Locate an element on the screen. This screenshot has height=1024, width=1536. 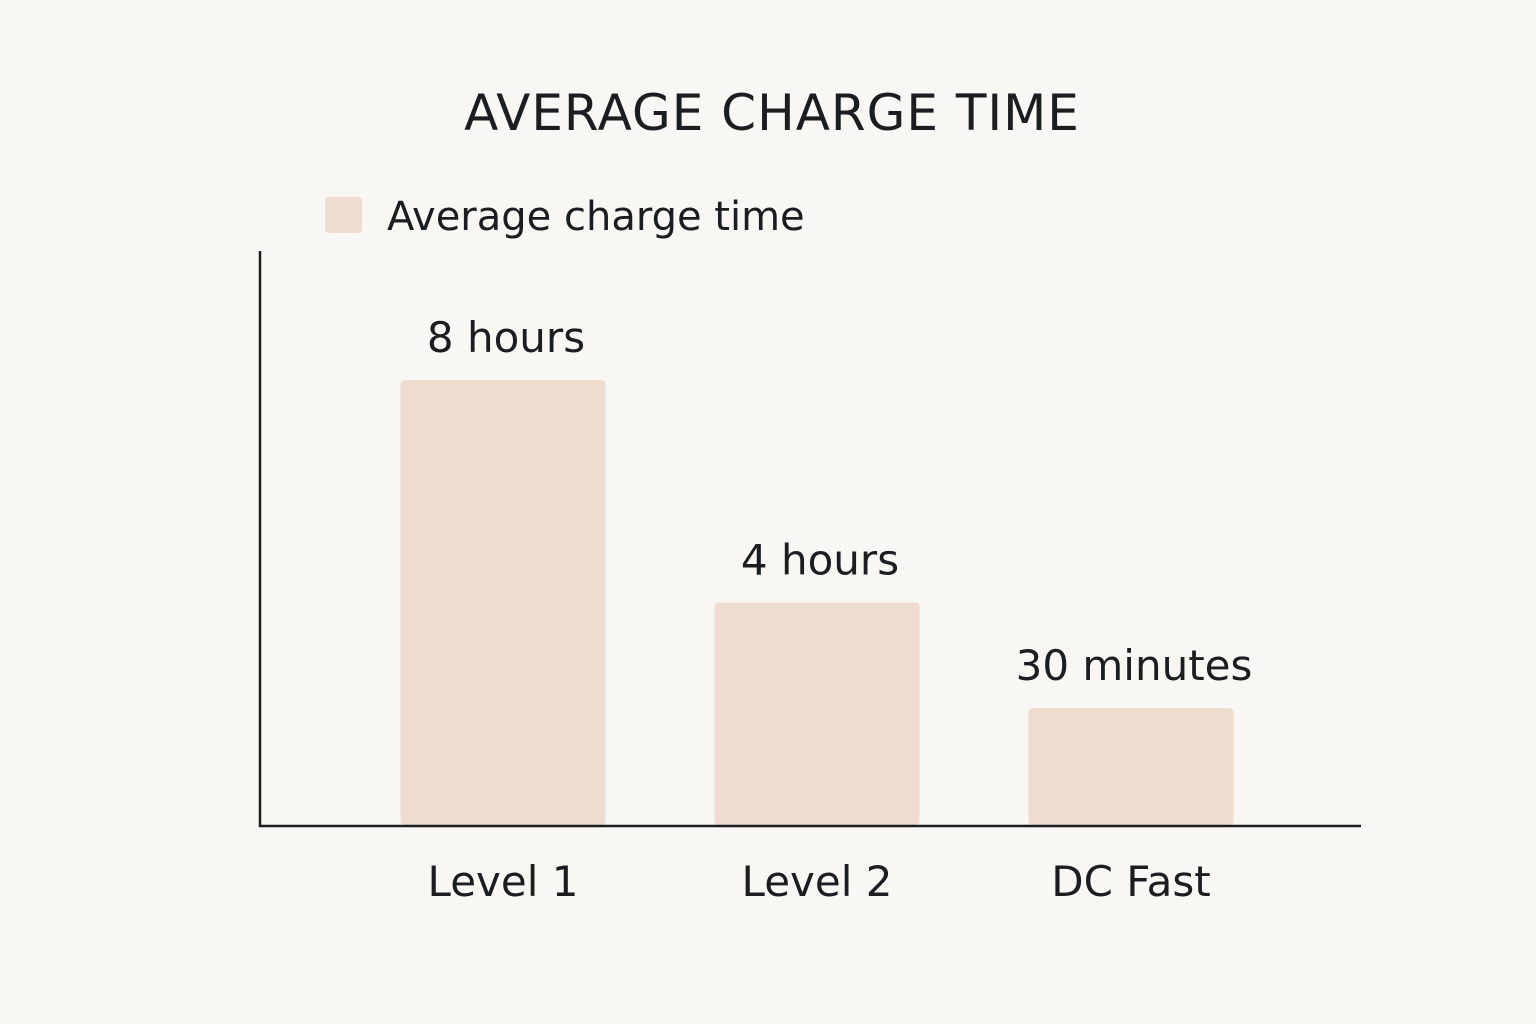
x-tick-label-level-2: Level 2 is located at coordinates (817, 881).